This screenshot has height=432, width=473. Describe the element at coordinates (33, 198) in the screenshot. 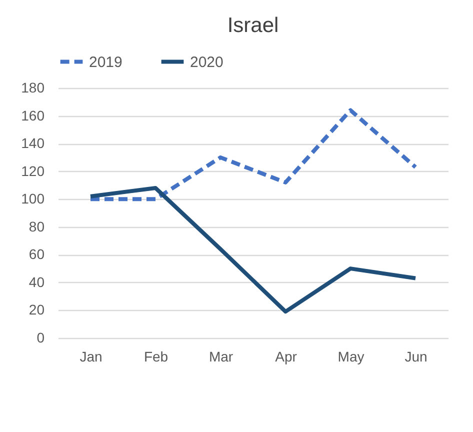

I see `y-tick-label: 100` at that location.